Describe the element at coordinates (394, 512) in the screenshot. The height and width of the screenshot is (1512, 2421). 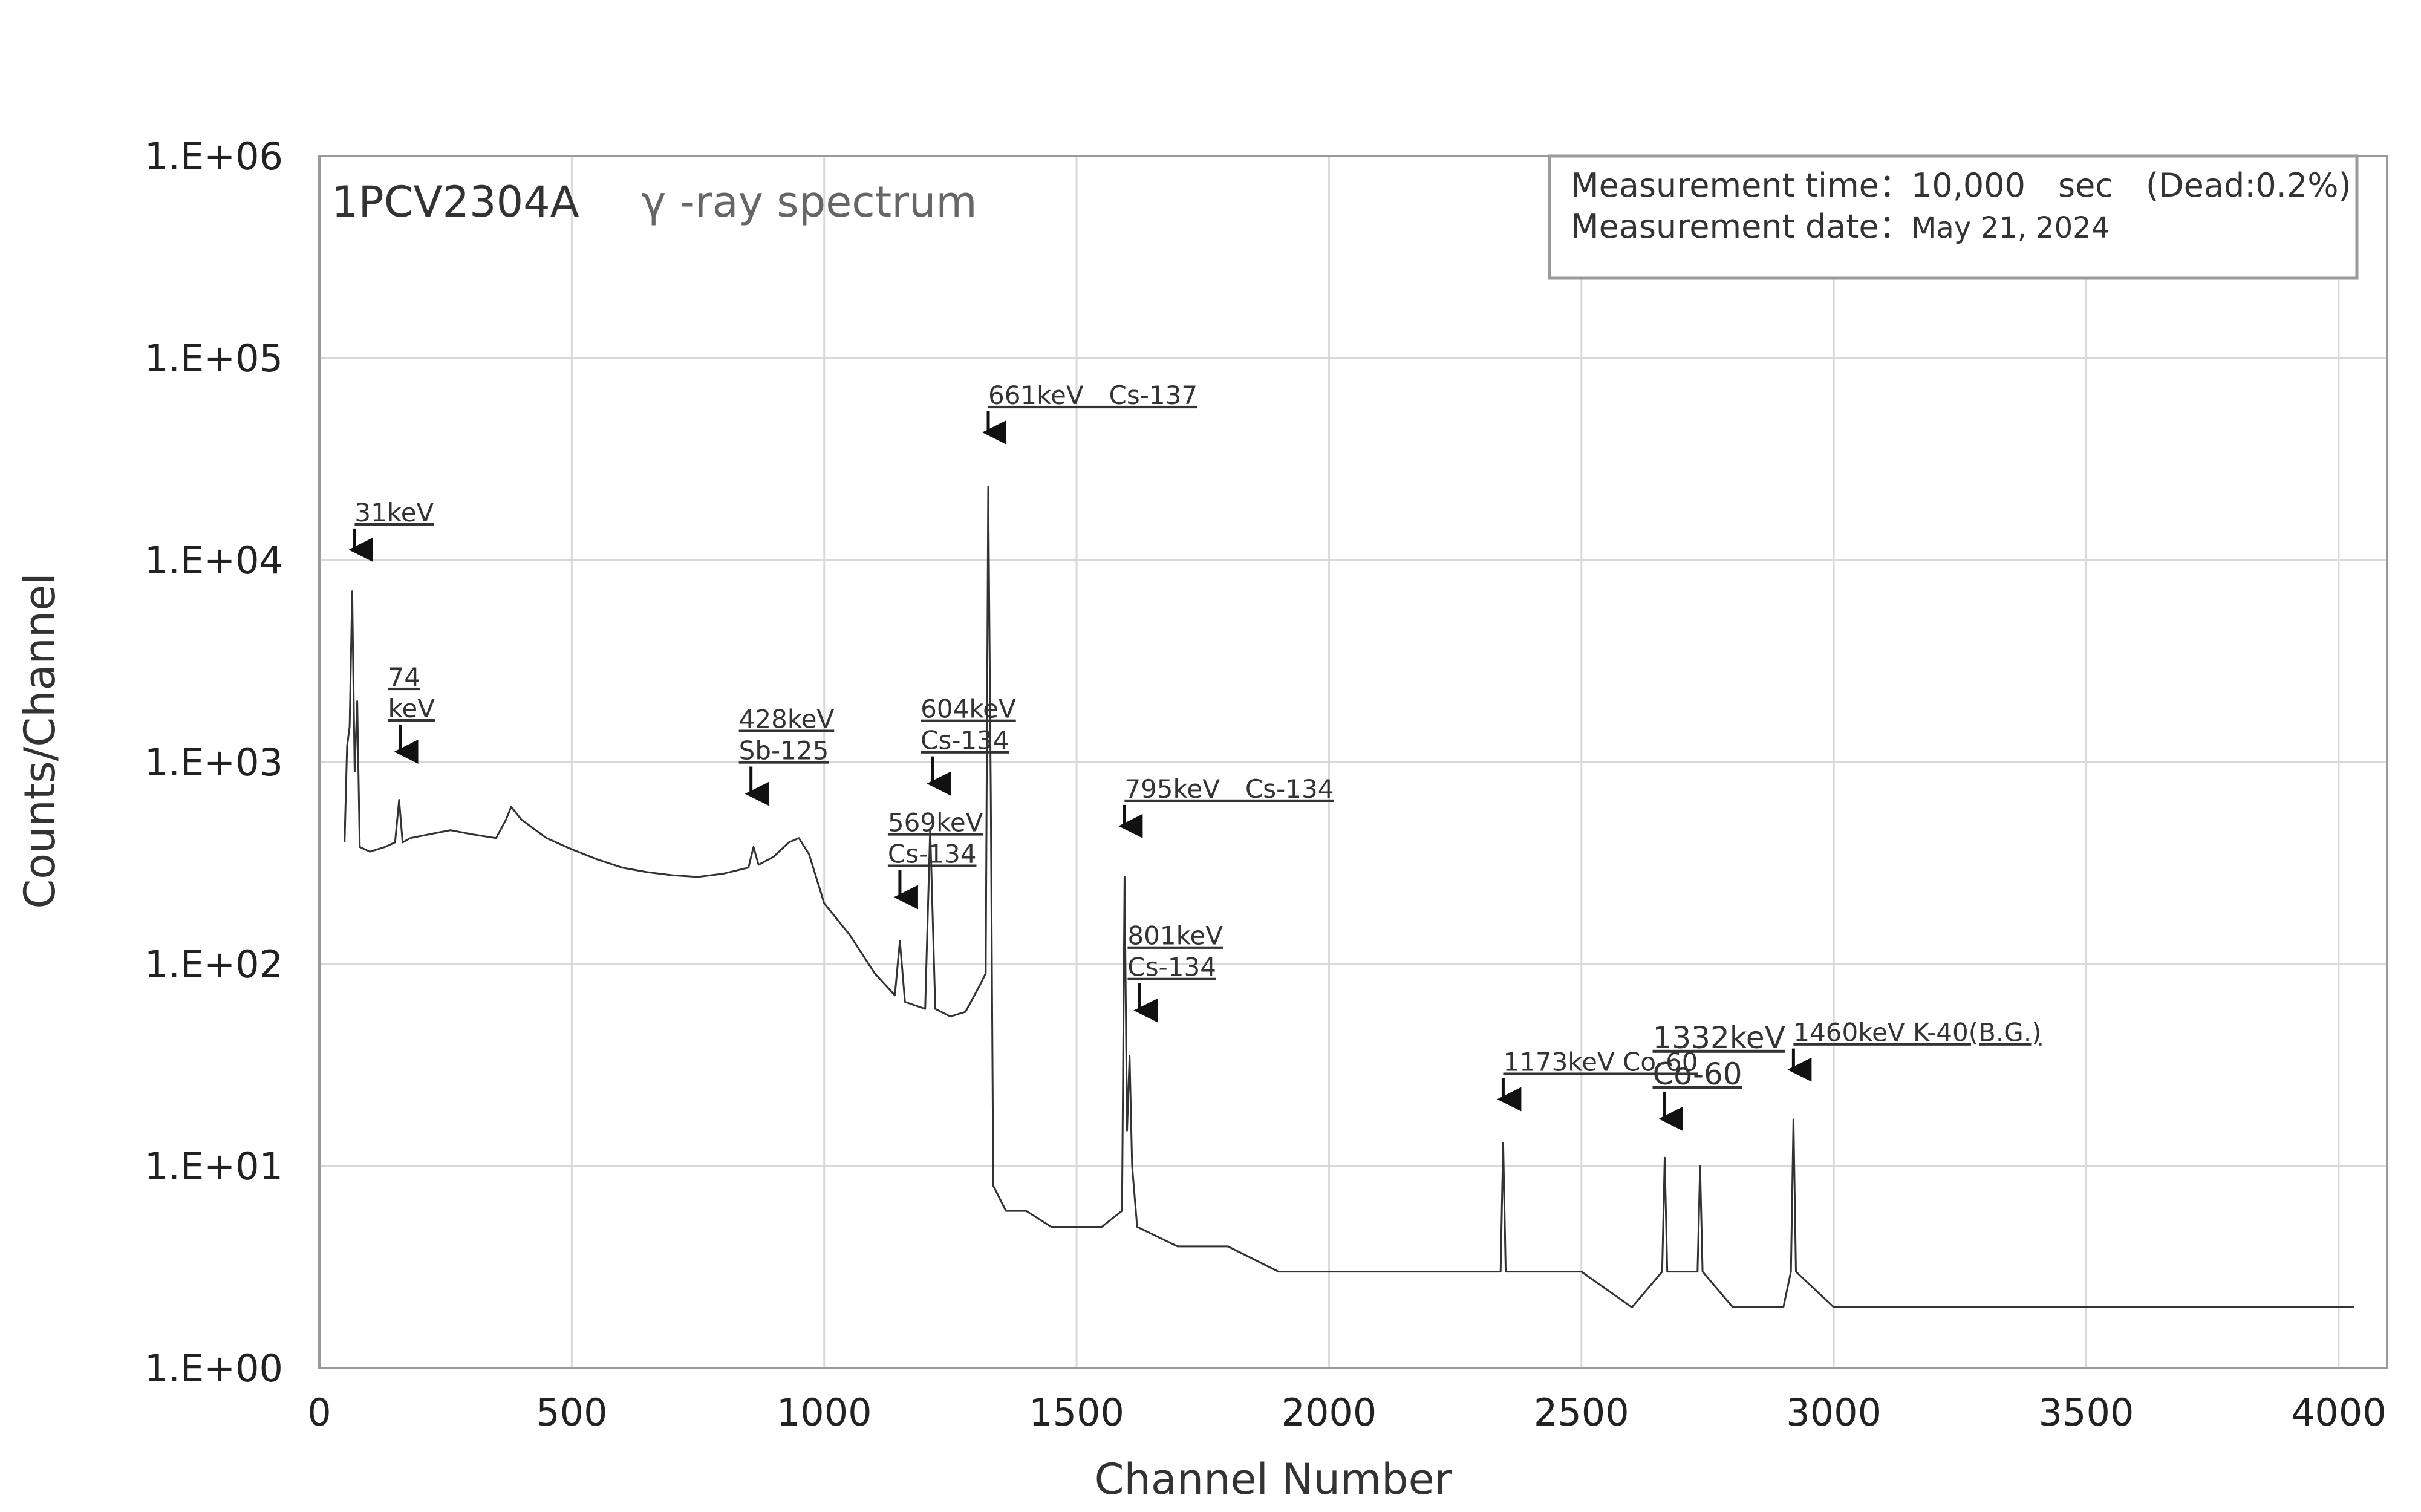
I see `peak-annotation-label: 31keV` at that location.